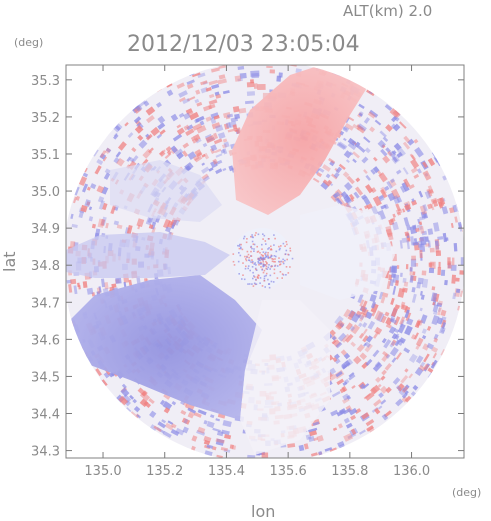  Describe the element at coordinates (411, 471) in the screenshot. I see `x-tick-label: 136.0` at that location.